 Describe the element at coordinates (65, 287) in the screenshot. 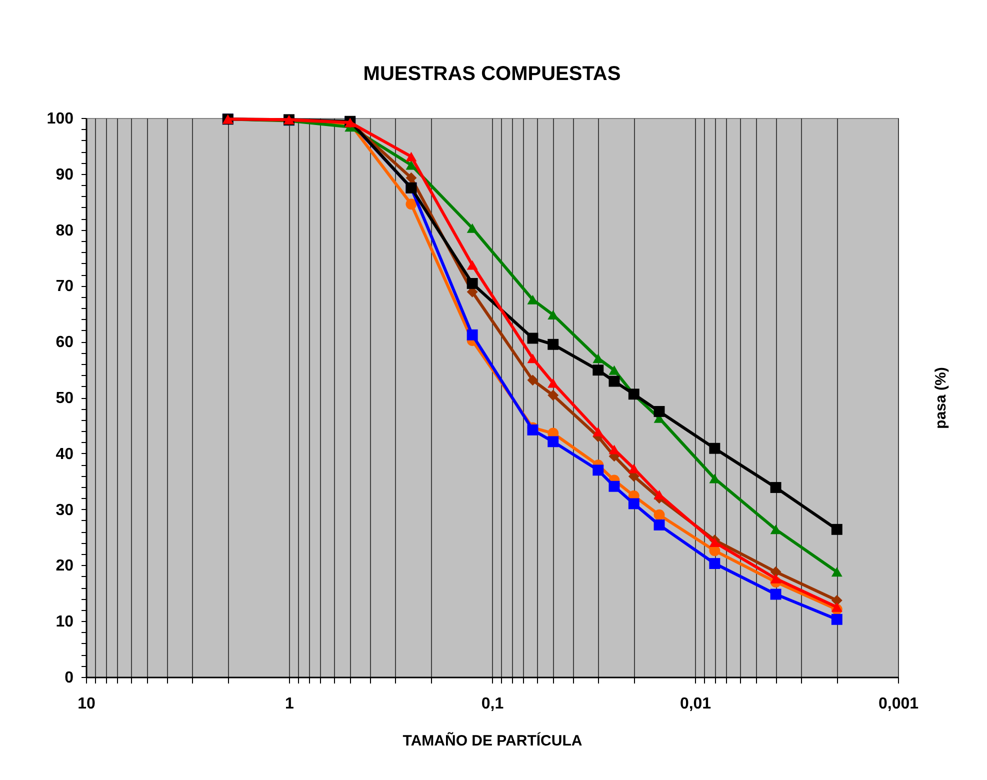

I see `y-tick-label: 70` at that location.